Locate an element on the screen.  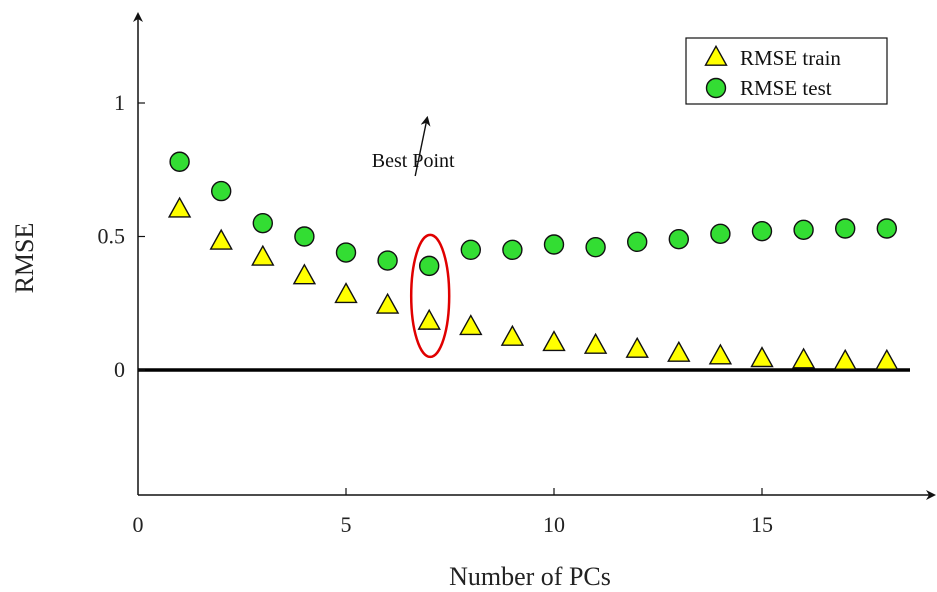
legend-label: RMSE test is located at coordinates (786, 88).